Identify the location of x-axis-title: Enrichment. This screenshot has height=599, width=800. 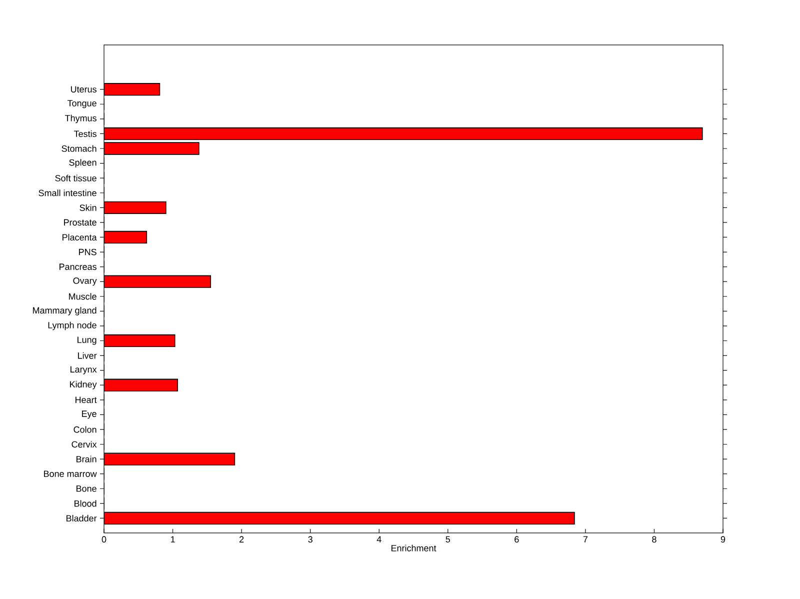
(413, 548).